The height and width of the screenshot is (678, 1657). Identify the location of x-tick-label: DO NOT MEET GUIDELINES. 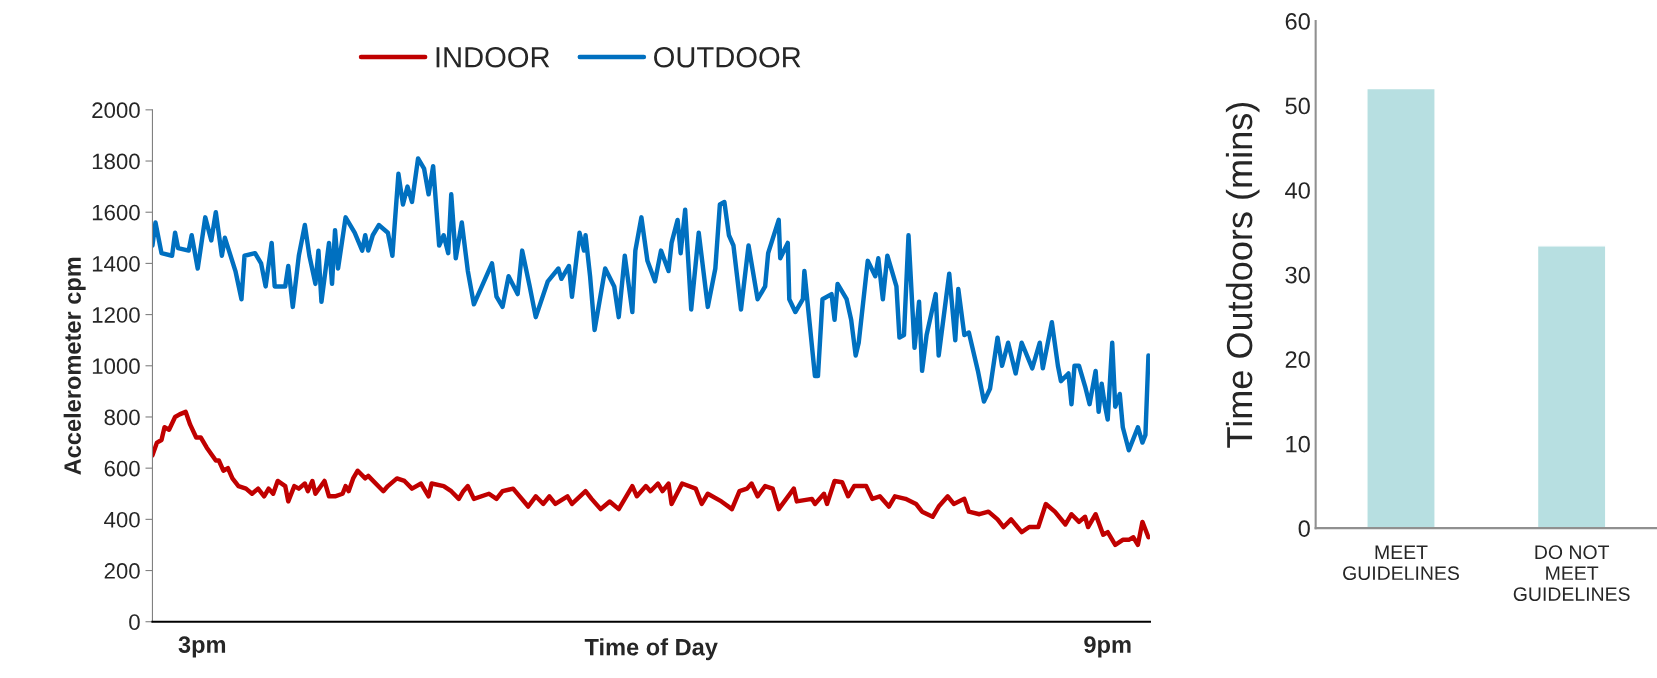
(1571, 573).